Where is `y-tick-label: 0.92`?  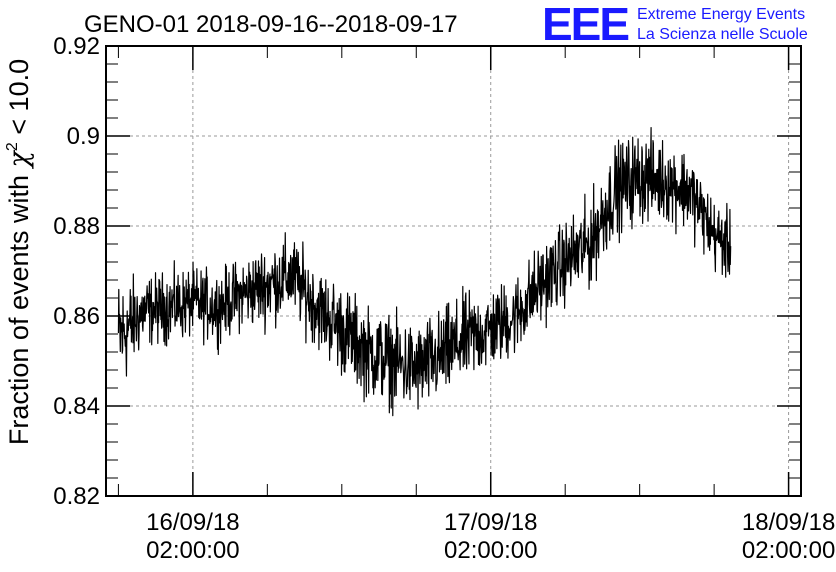
y-tick-label: 0.92 is located at coordinates (76, 46).